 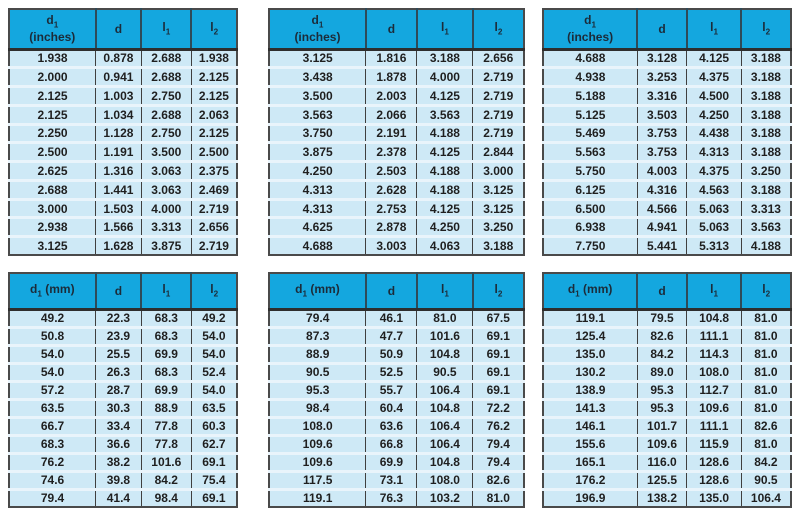 I want to click on table-cell: 4.941, so click(x=662, y=228).